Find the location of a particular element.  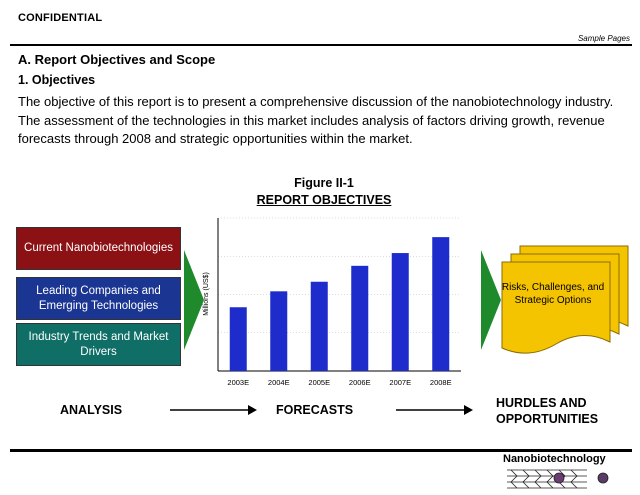

flow-label-forecasts: FORECASTS is located at coordinates (315, 410).